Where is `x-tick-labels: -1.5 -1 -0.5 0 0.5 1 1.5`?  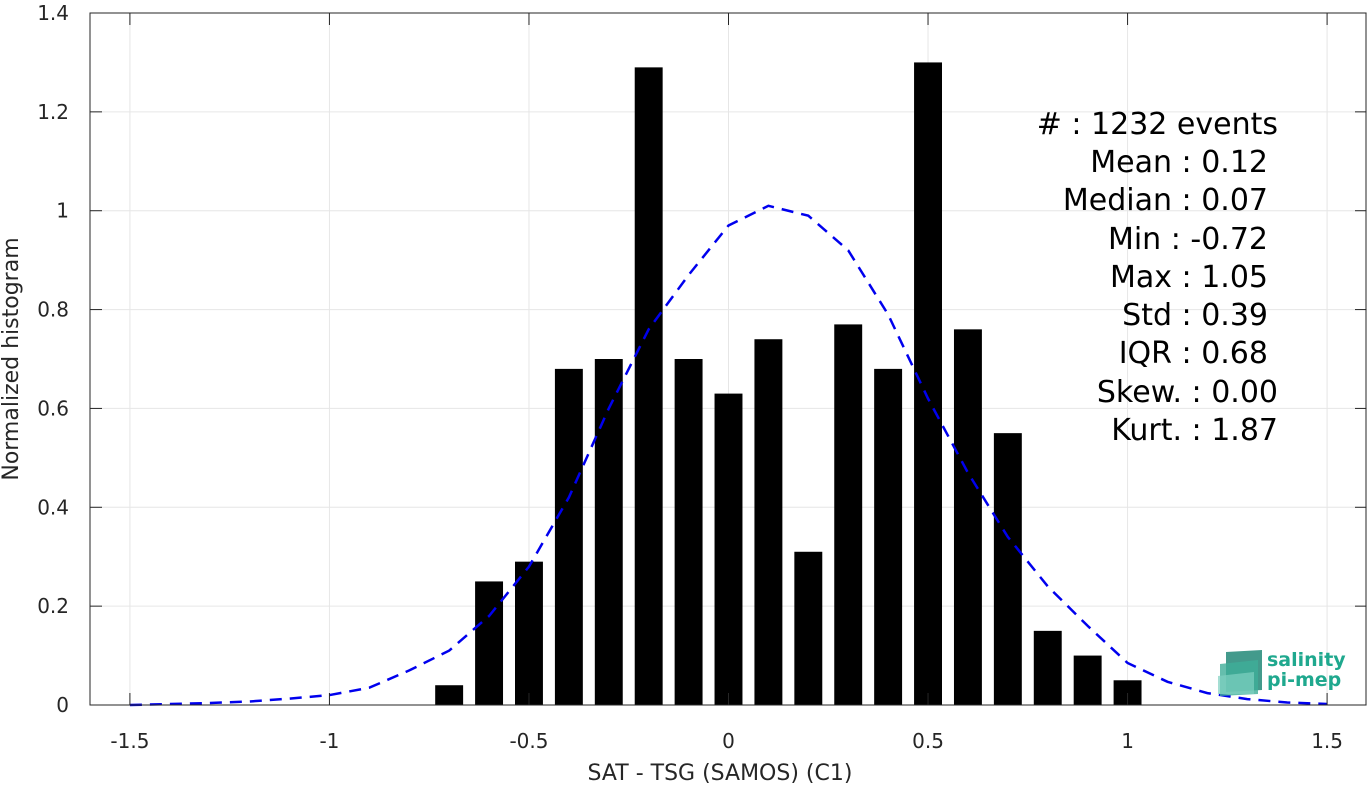 x-tick-labels: -1.5 -1 -0.5 0 0.5 1 1.5 is located at coordinates (726, 741).